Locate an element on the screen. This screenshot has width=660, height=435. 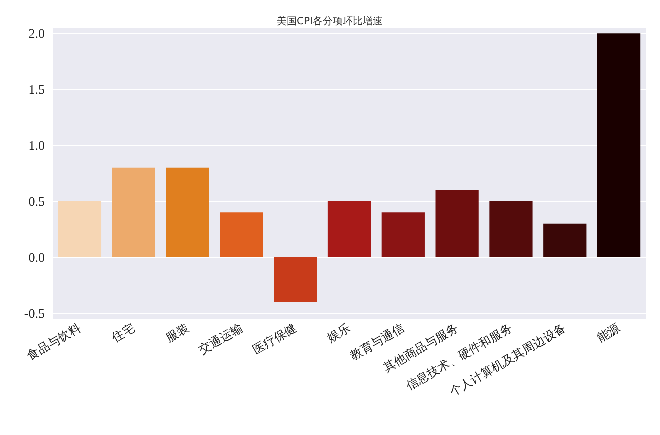
y-tick-label: 2.0 is located at coordinates (36, 34).